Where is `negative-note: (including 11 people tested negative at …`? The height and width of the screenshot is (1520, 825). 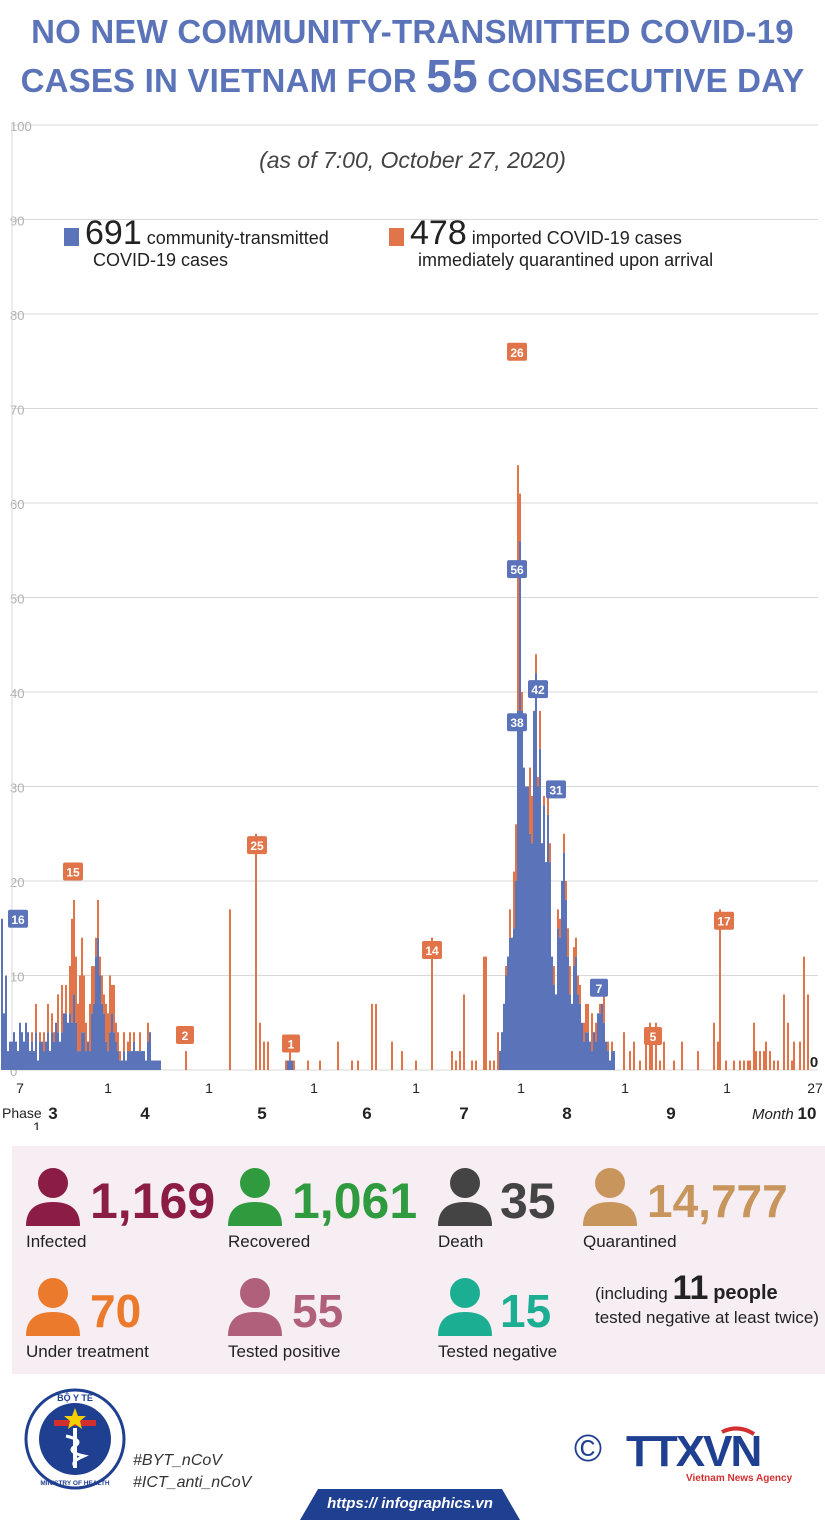
negative-note: (including 11 people tested negative at … is located at coordinates (707, 1300).